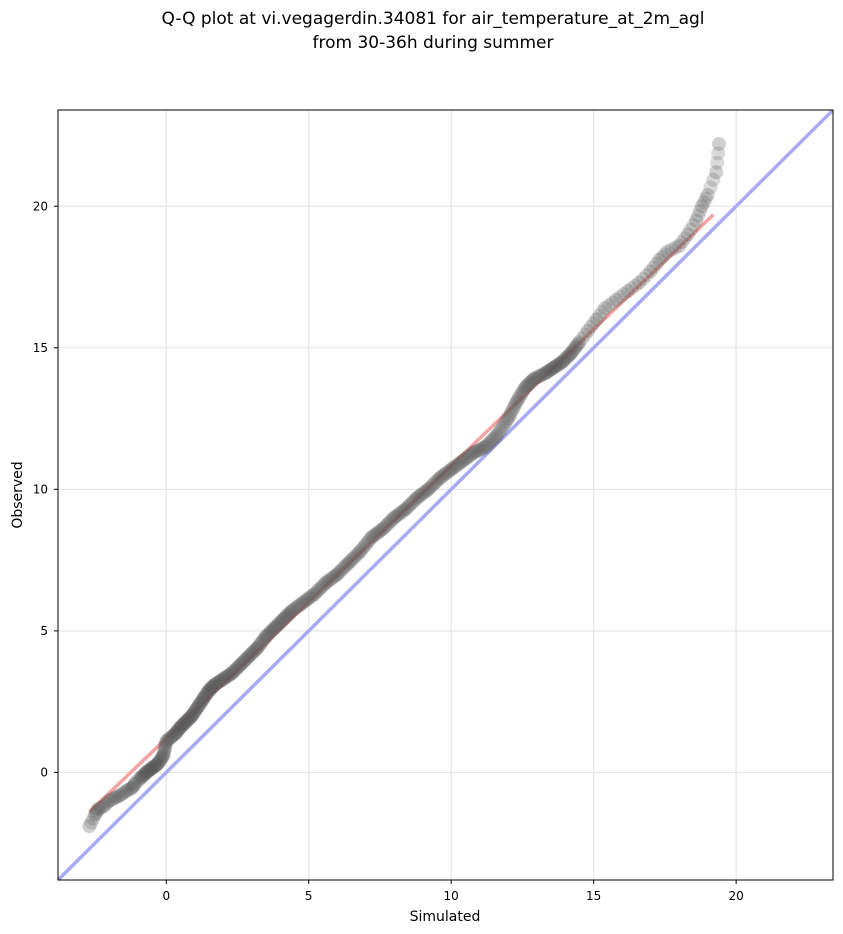 This screenshot has height=934, width=843. Describe the element at coordinates (451, 896) in the screenshot. I see `x-tick-label: 10` at that location.